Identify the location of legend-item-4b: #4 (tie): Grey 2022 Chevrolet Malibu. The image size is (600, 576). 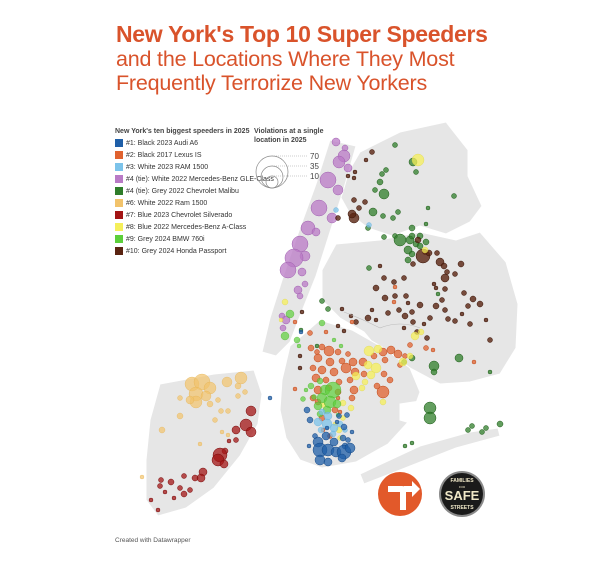
(195, 191).